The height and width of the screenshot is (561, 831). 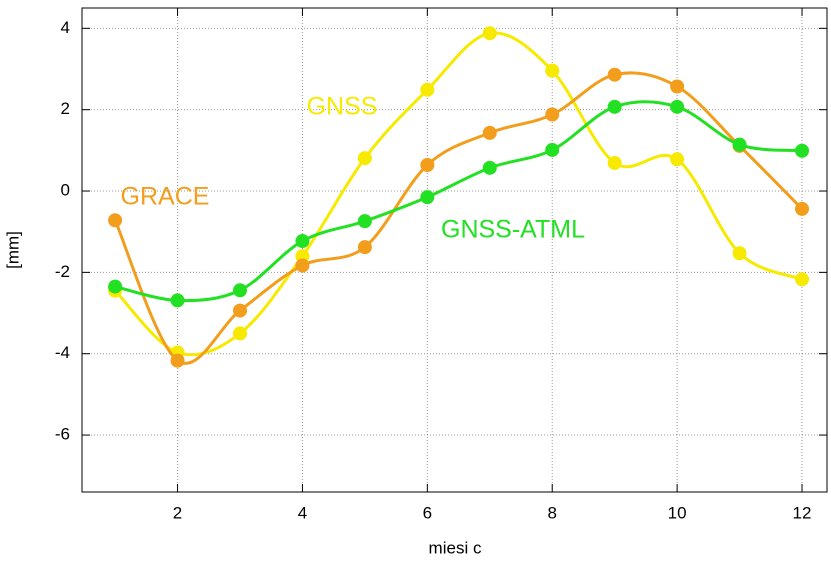 I want to click on series-label: GRACE, so click(x=165, y=197).